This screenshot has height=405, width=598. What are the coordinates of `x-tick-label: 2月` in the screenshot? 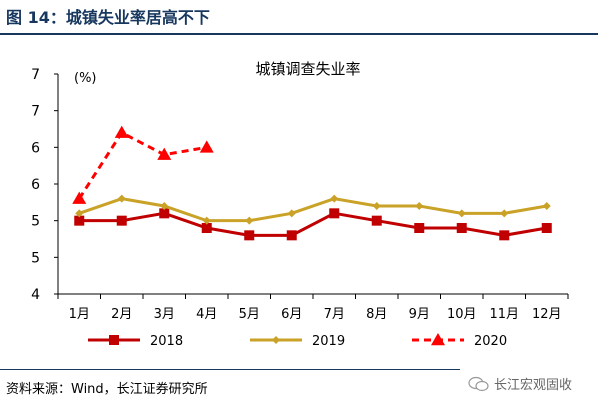 It's located at (121, 314).